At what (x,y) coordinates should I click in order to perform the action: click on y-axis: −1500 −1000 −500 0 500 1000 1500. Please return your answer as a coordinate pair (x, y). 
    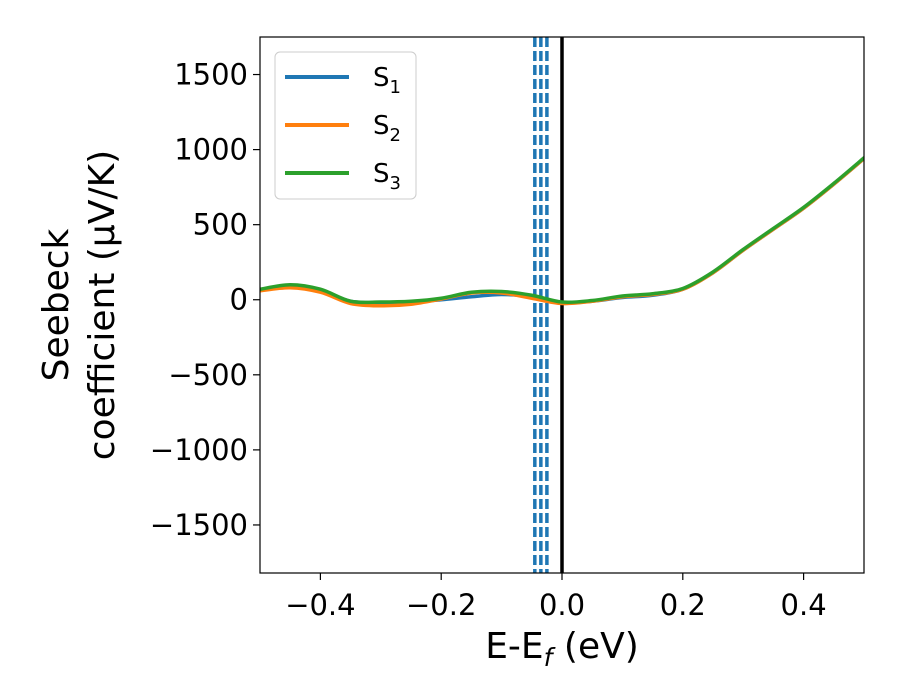
    Looking at the image, I should click on (205, 300).